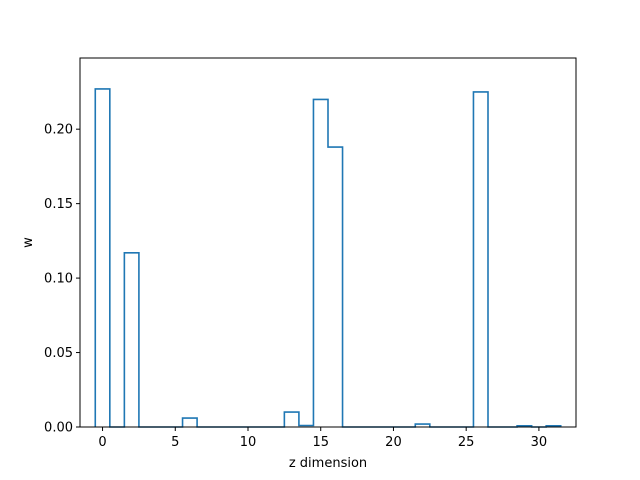 This screenshot has width=640, height=480. Describe the element at coordinates (248, 442) in the screenshot. I see `x-tick-label: 10` at that location.